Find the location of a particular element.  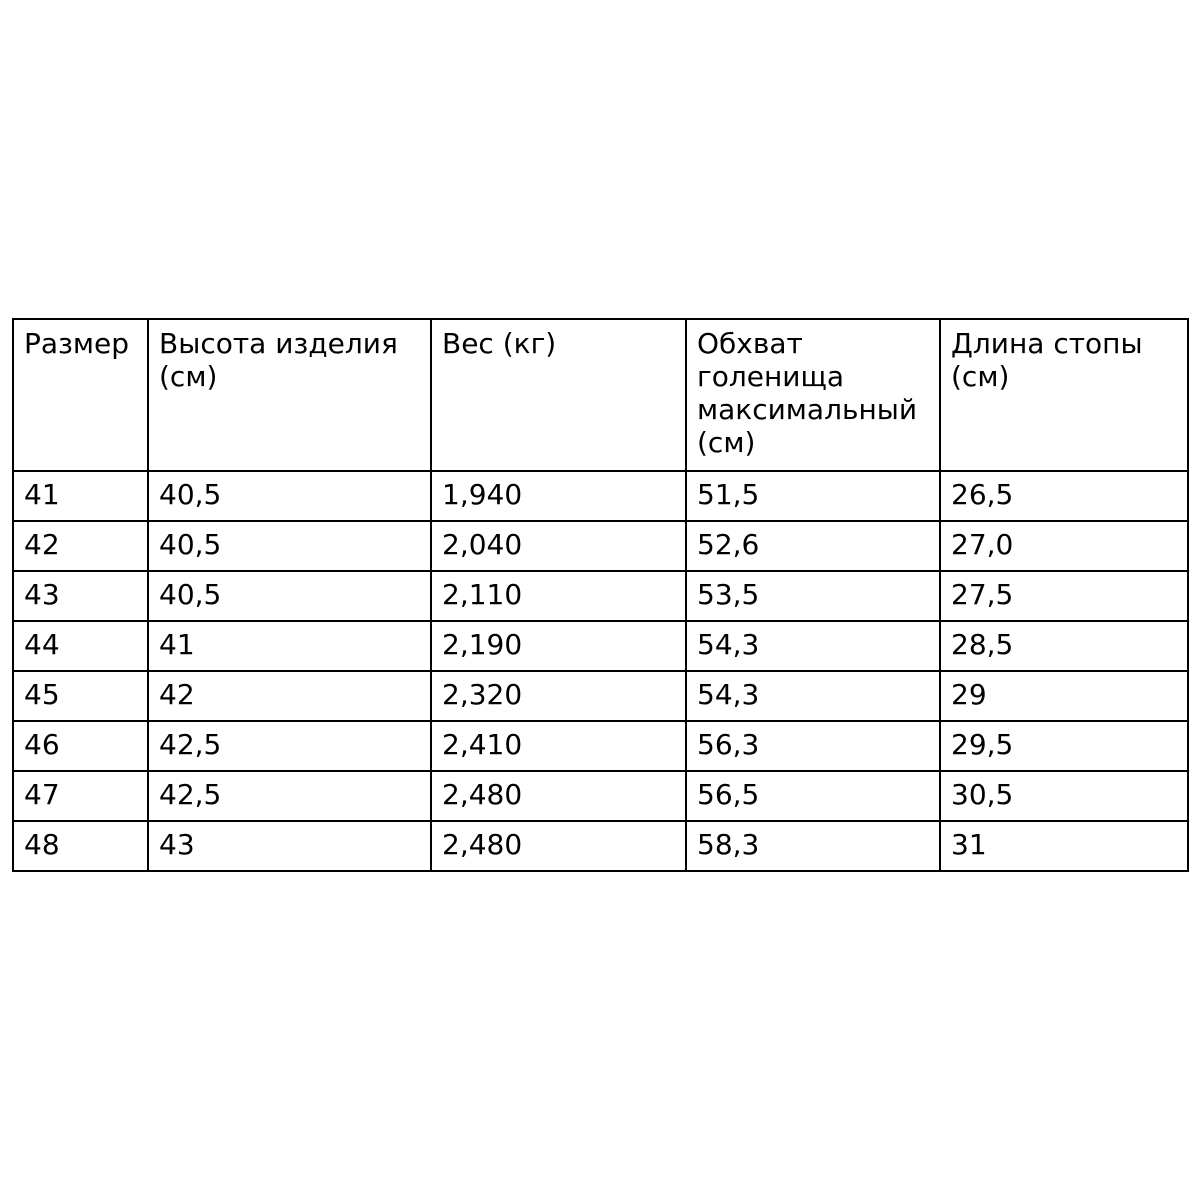

table-cell: 2,410 is located at coordinates (558, 746).